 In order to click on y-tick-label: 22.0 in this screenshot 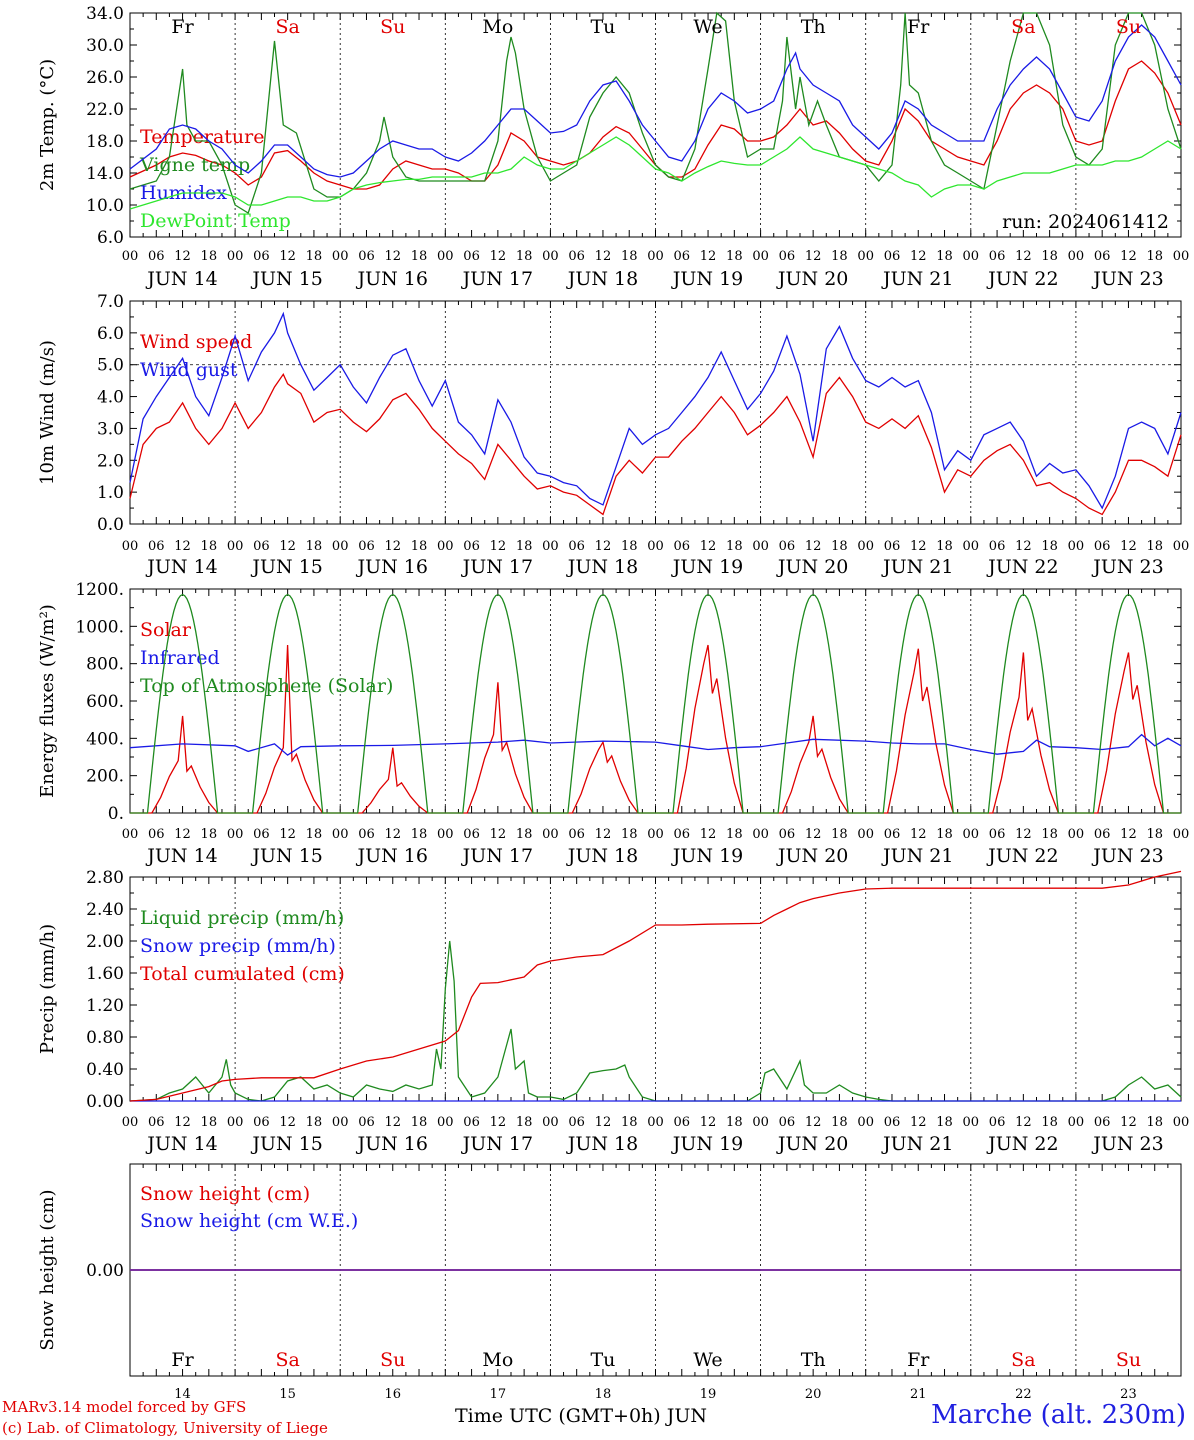, I will do `click(105, 110)`.